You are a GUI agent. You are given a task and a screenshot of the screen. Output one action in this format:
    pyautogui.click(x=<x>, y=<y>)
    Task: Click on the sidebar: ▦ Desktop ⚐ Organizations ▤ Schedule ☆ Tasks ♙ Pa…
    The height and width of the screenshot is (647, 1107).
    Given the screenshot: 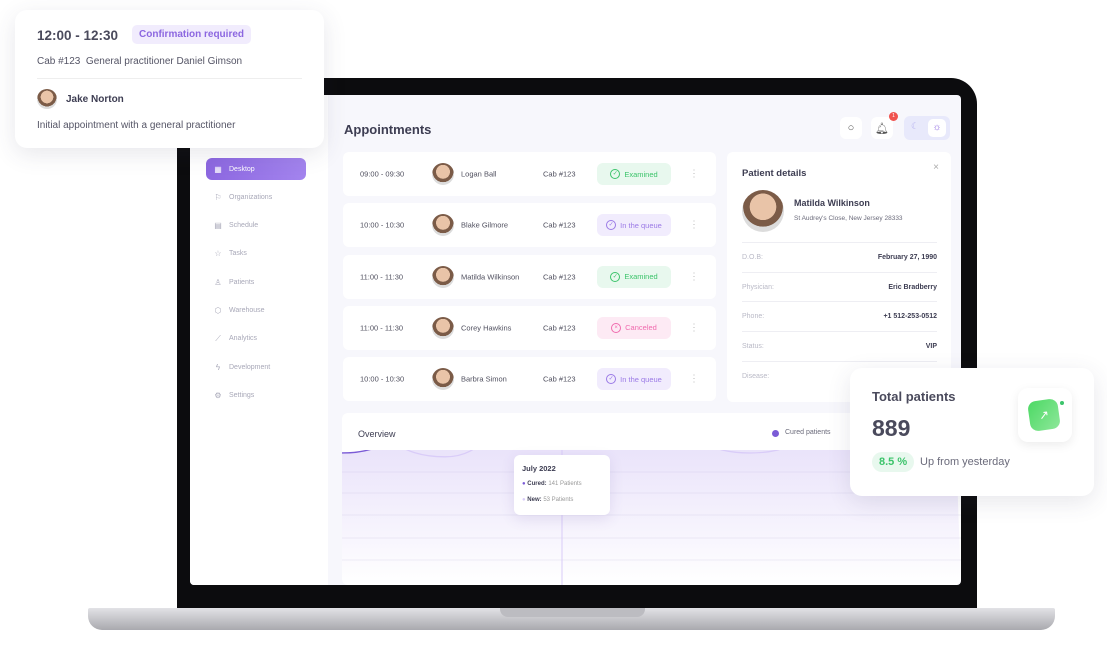 What is the action you would take?
    pyautogui.click(x=259, y=340)
    